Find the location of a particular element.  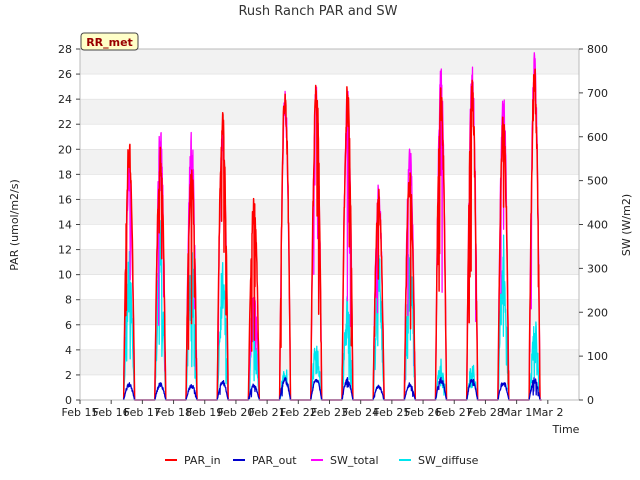

x-tick-label: Feb 15 is located at coordinates (80, 412).